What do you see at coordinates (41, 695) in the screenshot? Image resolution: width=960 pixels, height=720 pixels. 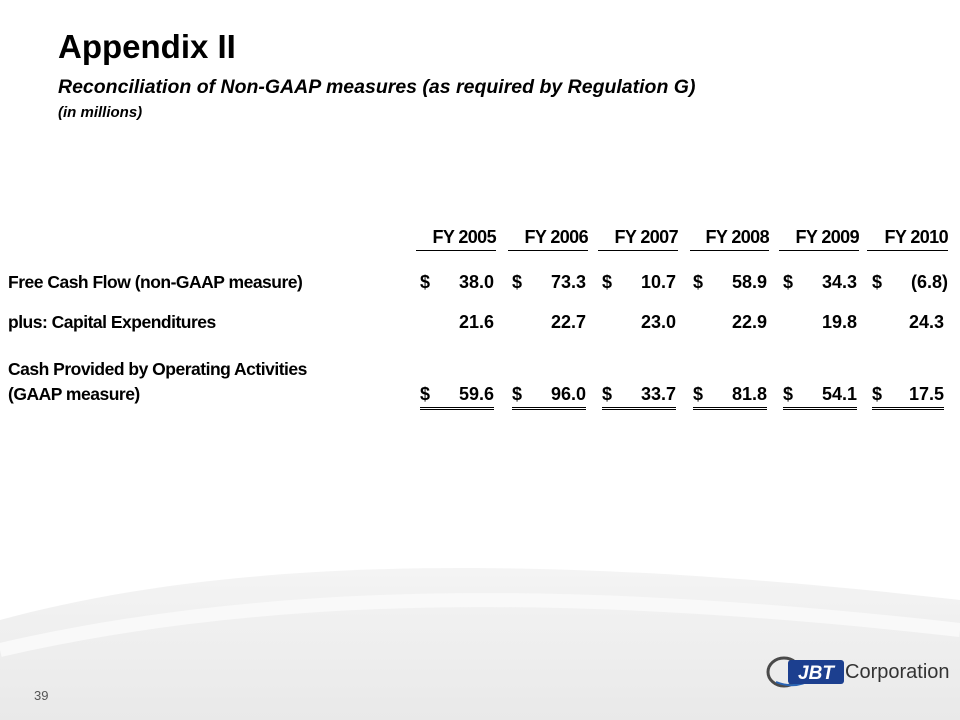 I see `page-number: 39` at bounding box center [41, 695].